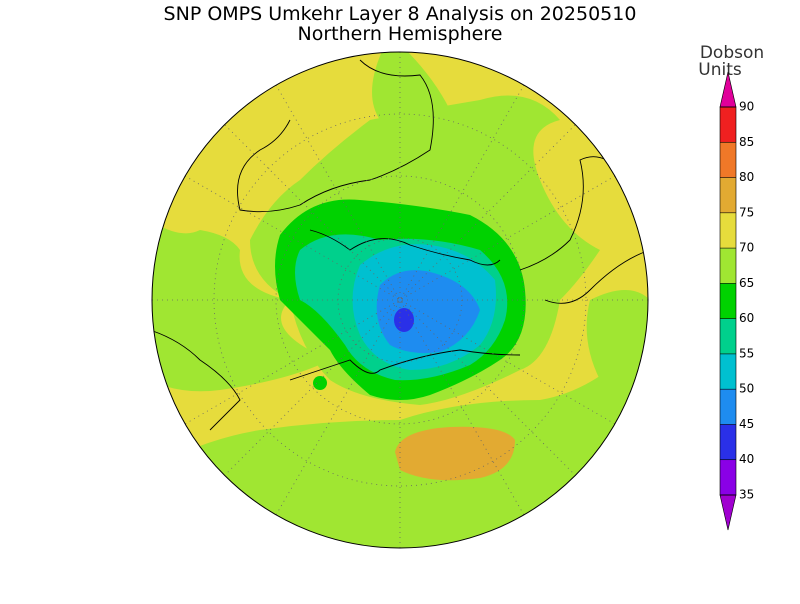 The height and width of the screenshot is (604, 800). Describe the element at coordinates (746, 283) in the screenshot. I see `colorbar-tick-label: 65` at that location.